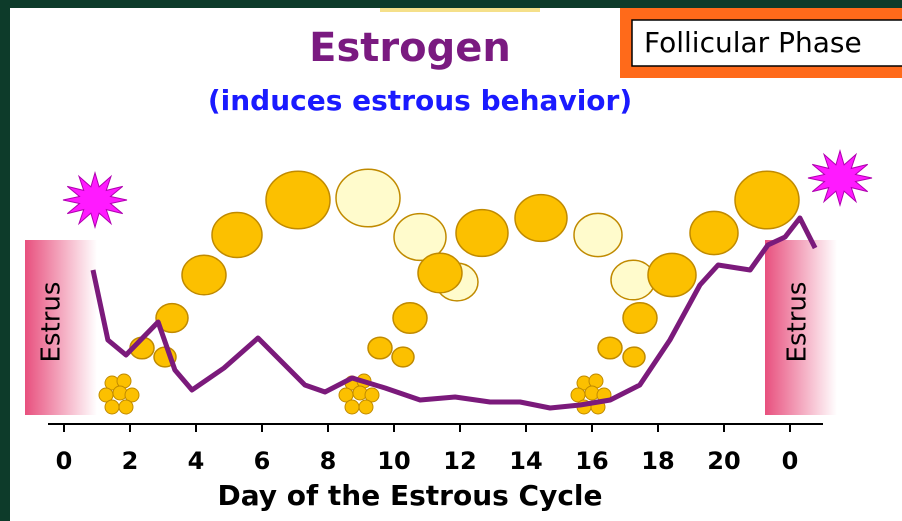 This screenshot has height=521, width=902. Describe the element at coordinates (420, 100) in the screenshot. I see `chart-subtitle: (induces estrous behavior)` at that location.